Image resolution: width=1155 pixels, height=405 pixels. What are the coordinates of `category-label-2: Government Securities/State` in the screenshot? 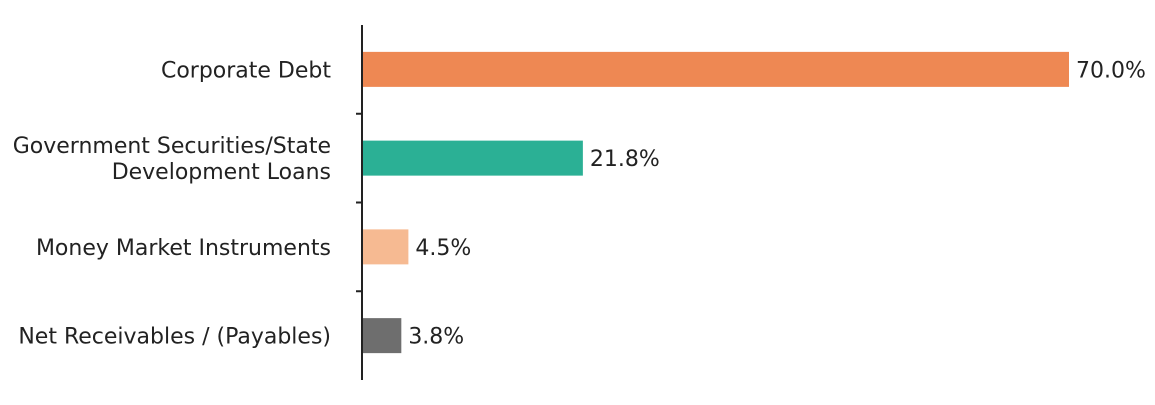 It's located at (172, 146).